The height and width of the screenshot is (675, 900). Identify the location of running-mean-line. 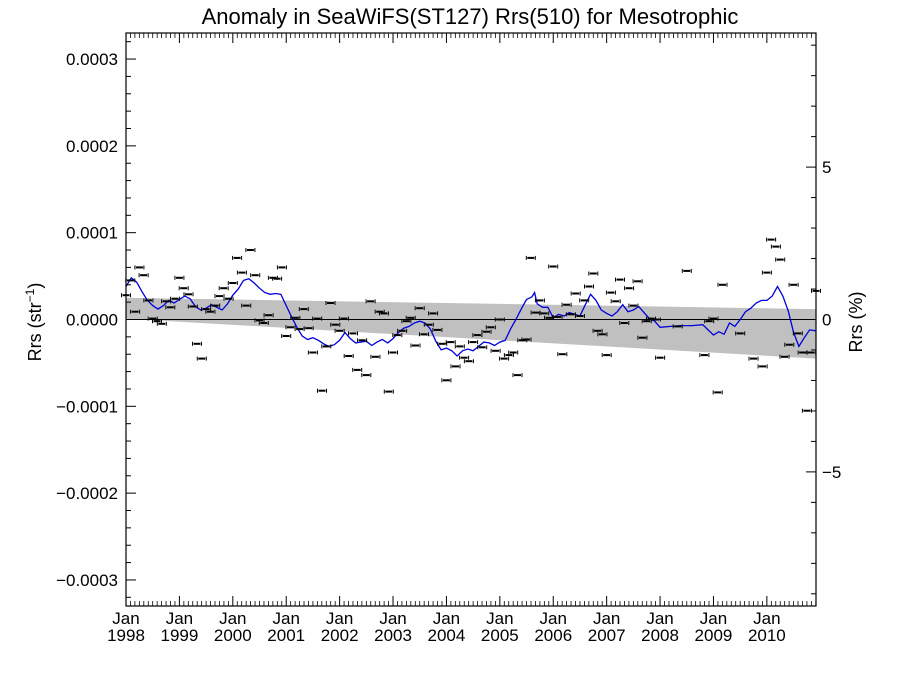
(471, 316).